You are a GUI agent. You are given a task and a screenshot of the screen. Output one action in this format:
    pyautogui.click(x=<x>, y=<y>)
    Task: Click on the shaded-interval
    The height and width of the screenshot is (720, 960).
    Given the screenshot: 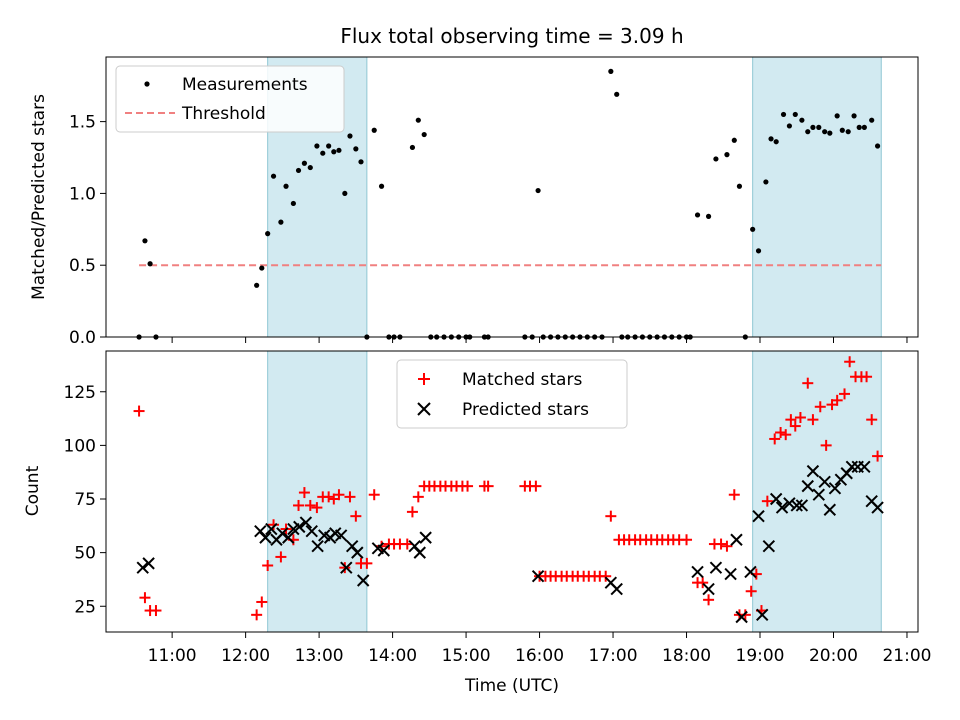 What is the action you would take?
    pyautogui.click(x=317, y=491)
    